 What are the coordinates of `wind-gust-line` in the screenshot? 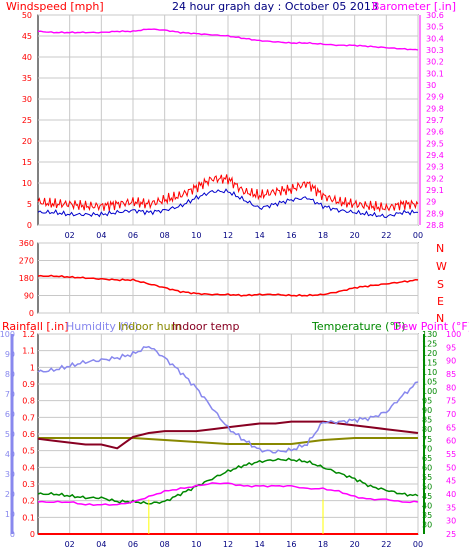 It's located at (228, 193).